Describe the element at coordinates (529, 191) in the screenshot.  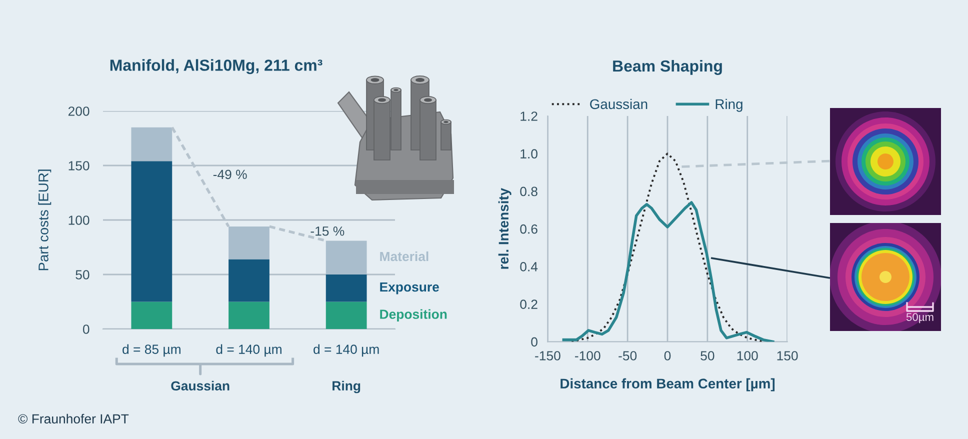
I see `y-tick-label: 0.8` at that location.